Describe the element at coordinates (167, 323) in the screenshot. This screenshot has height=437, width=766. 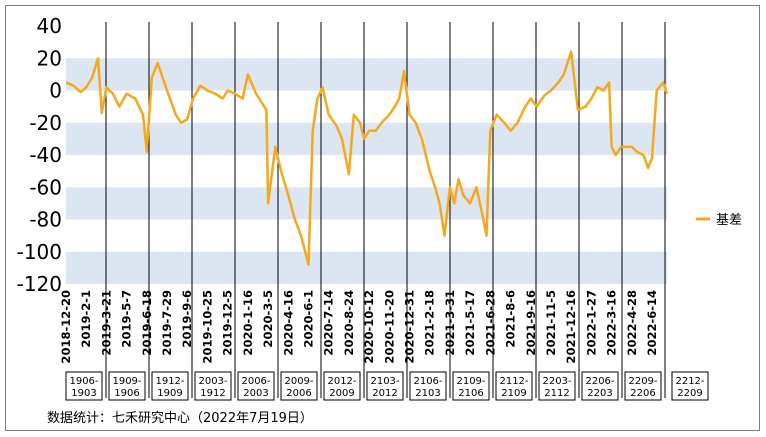
I see `x-tick-label: 2019-7-29` at that location.